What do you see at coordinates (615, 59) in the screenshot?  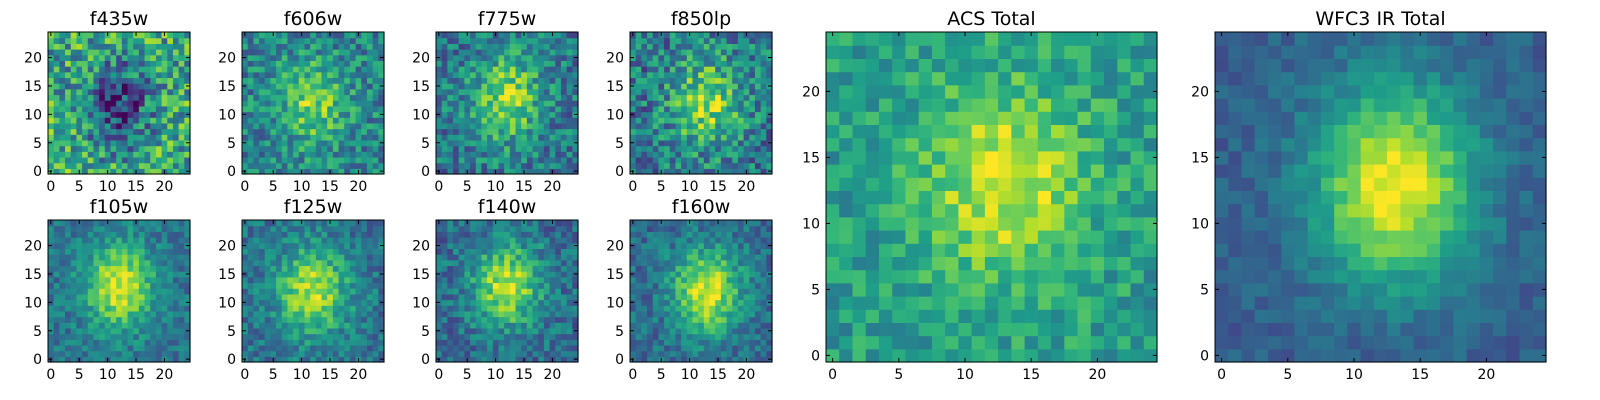 I see `y-tick-label: 20` at bounding box center [615, 59].